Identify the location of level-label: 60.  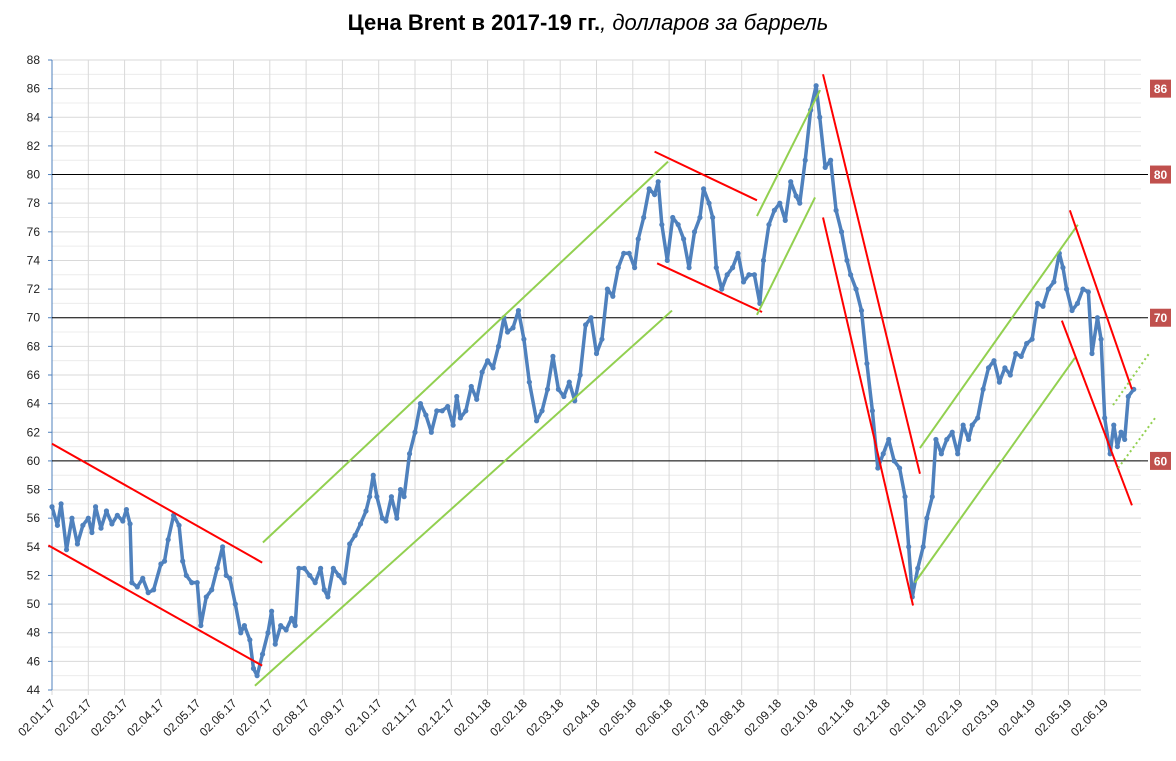
(1161, 461).